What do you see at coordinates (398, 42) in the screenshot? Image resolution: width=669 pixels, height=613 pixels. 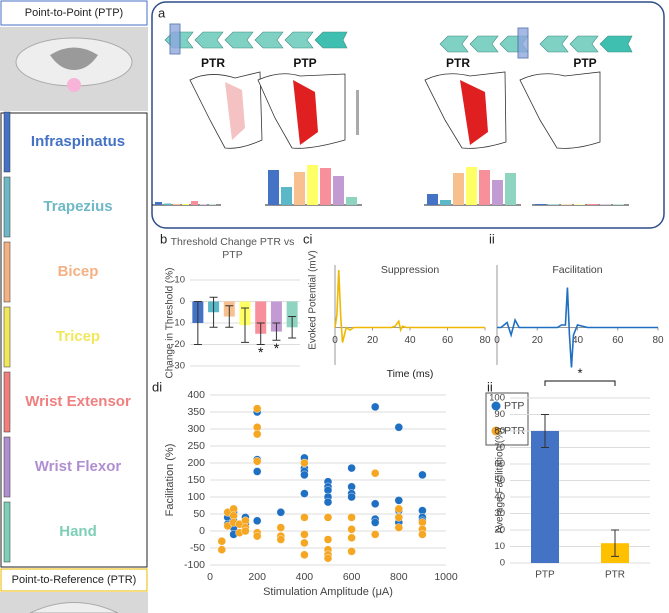 I see `nerve-chain` at bounding box center [398, 42].